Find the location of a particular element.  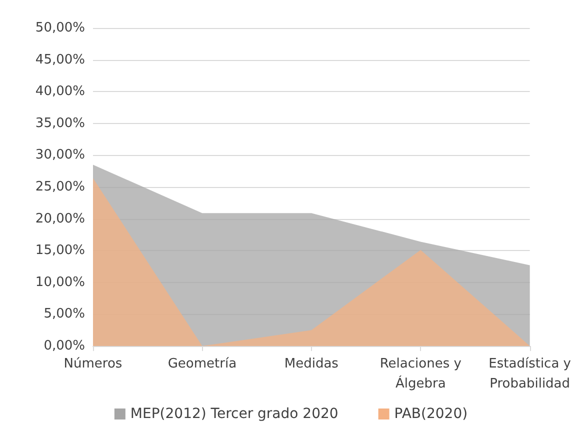

x-tick-label: Números is located at coordinates (93, 364).